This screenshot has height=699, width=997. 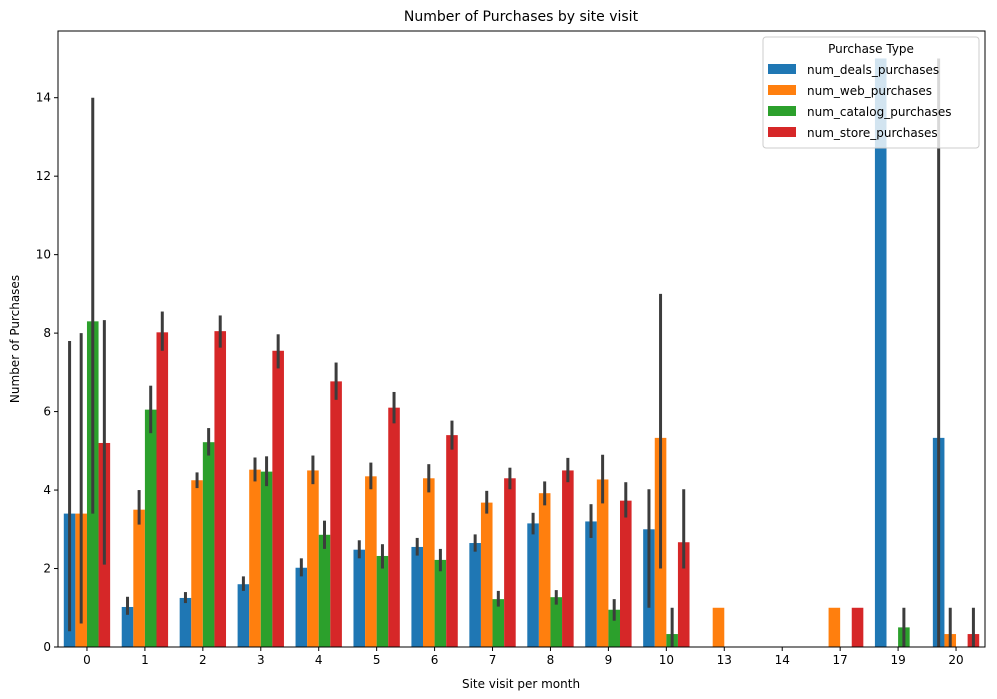 I want to click on legend-label-num_catalog_purchases: num_catalog_purchases, so click(x=879, y=112).